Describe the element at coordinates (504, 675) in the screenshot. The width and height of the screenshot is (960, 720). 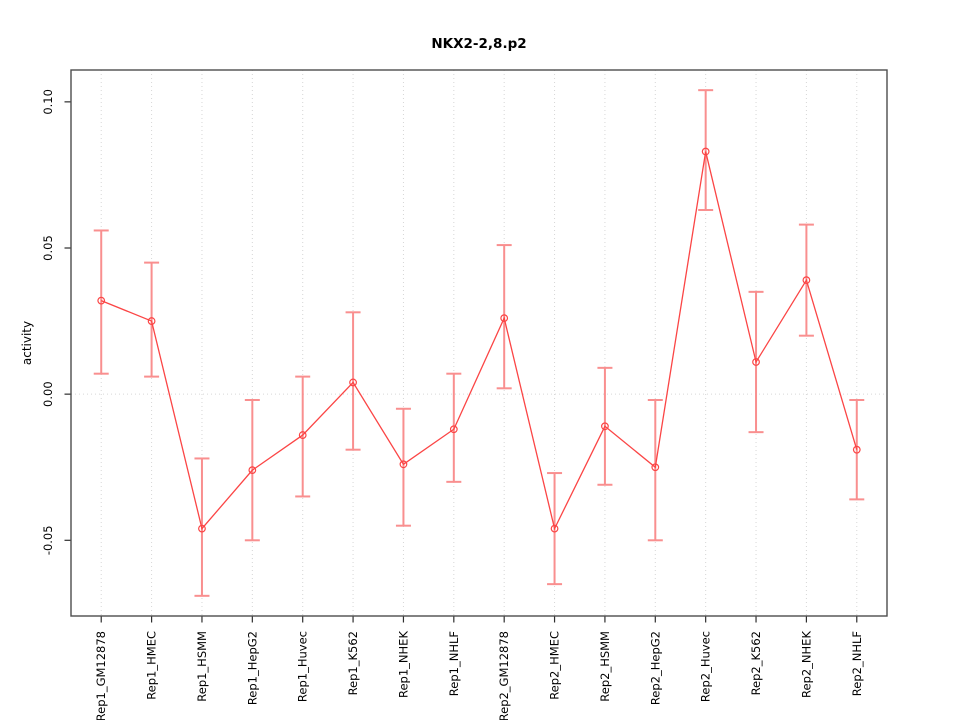
I see `x-tick-label: Rep2_GM12878` at that location.